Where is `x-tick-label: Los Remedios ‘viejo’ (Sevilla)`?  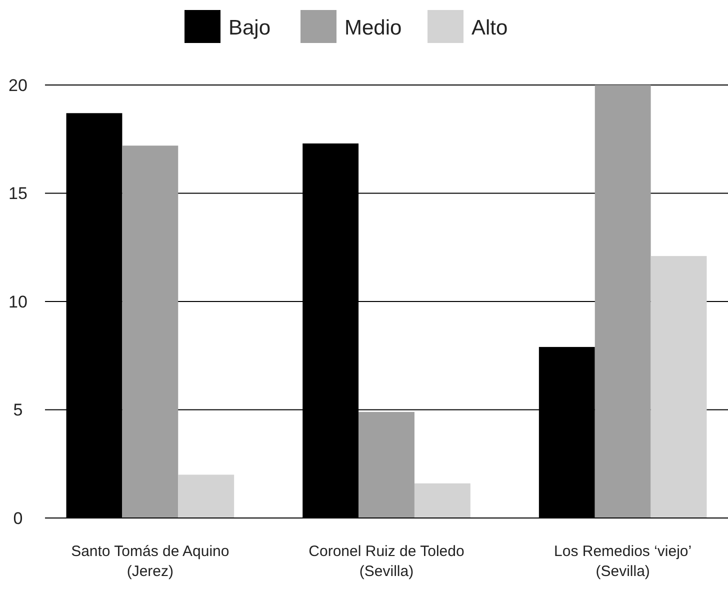
x-tick-label: Los Remedios ‘viejo’ (Sevilla) is located at coordinates (623, 561).